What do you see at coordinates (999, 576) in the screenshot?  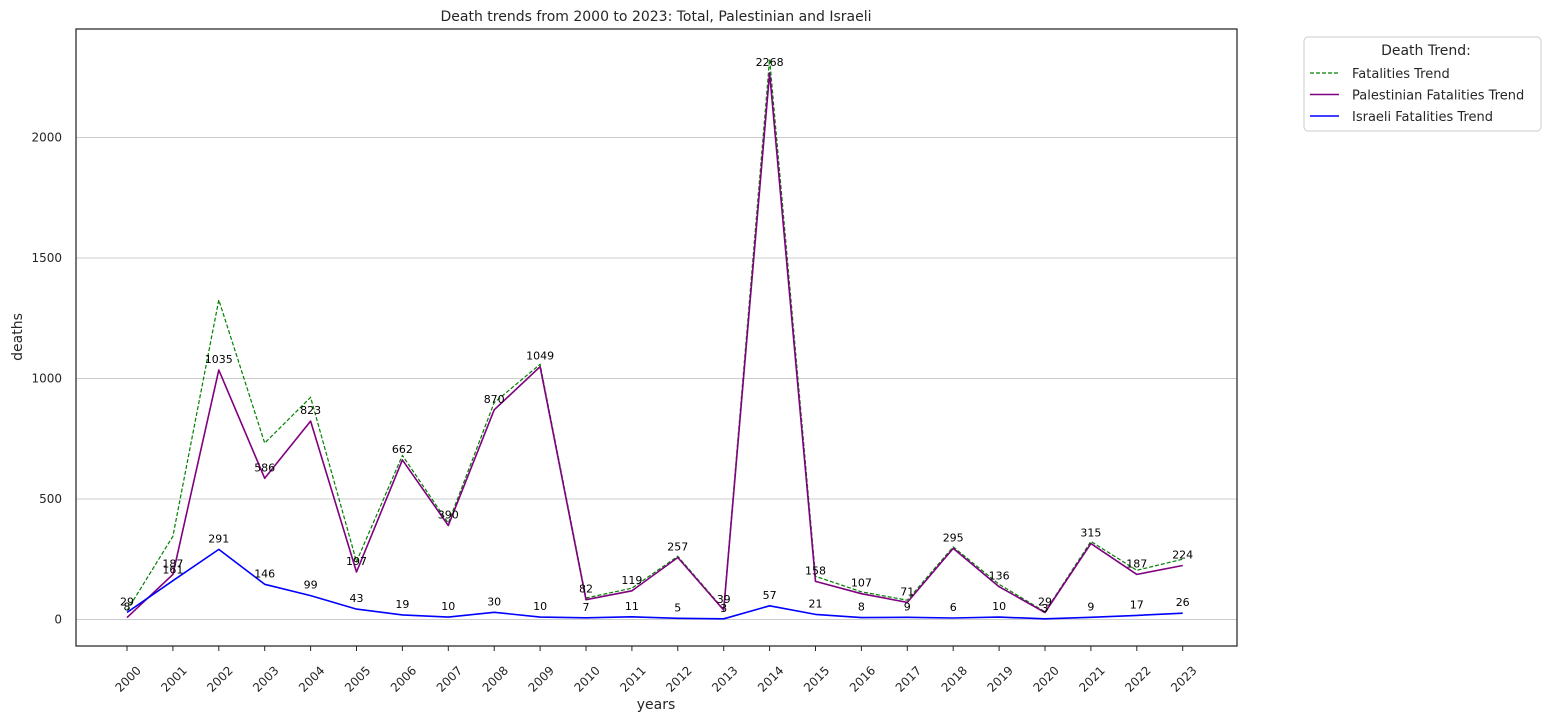 I see `data-label: 136` at bounding box center [999, 576].